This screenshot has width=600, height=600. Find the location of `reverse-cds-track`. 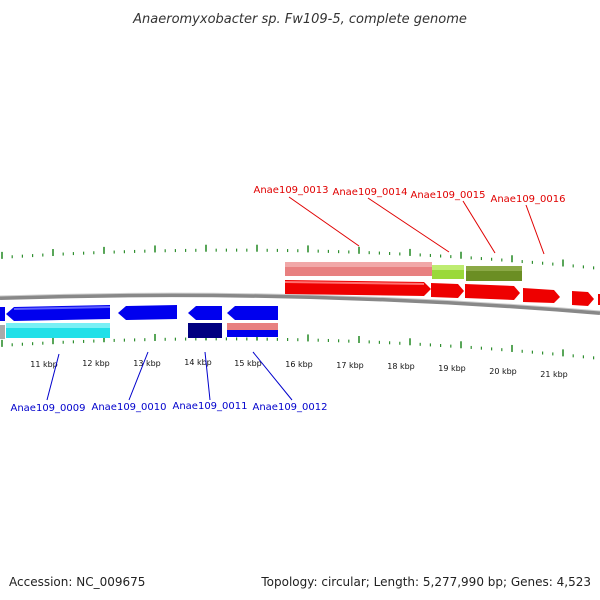

reverse-cds-track is located at coordinates (139, 313).